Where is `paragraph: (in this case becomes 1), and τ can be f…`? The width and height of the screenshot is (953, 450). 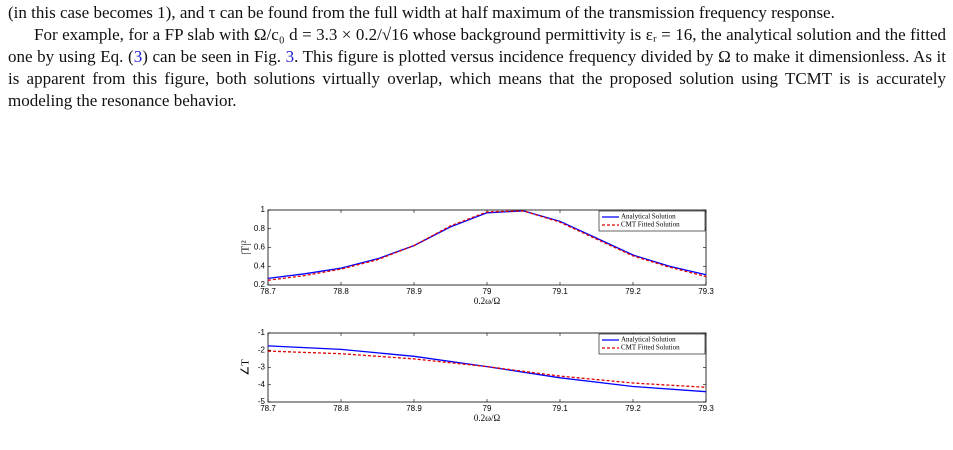 paragraph: (in this case becomes 1), and τ can be f… is located at coordinates (477, 13).